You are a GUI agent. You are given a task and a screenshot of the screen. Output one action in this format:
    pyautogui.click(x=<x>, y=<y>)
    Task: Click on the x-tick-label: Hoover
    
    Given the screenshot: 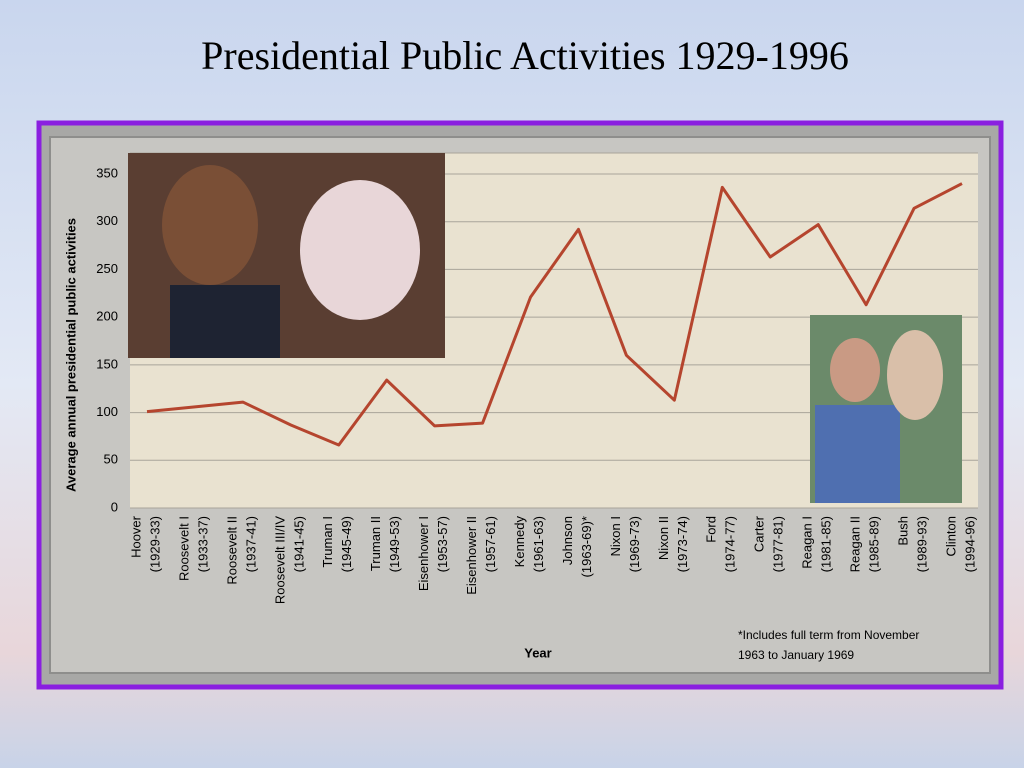 What is the action you would take?
    pyautogui.click(x=135, y=536)
    